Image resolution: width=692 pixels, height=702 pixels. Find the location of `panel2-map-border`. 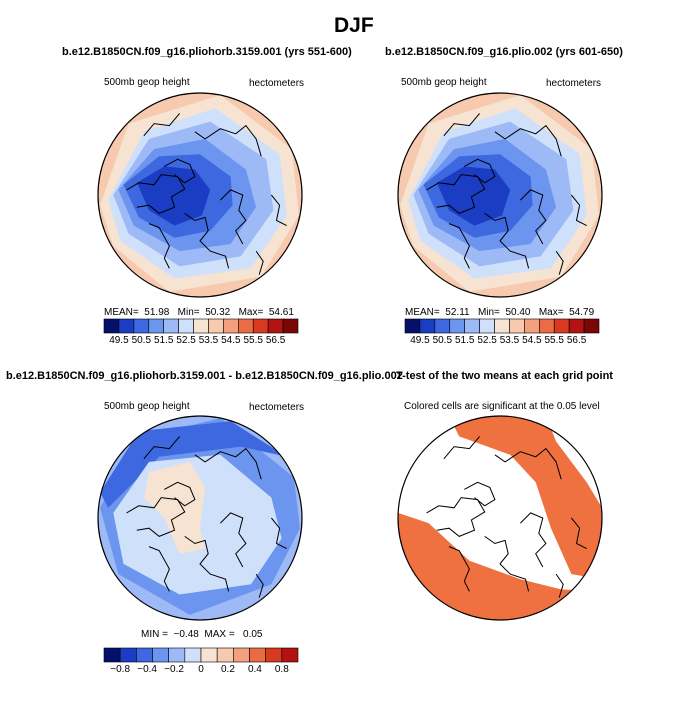

panel2-map-border is located at coordinates (500, 195).